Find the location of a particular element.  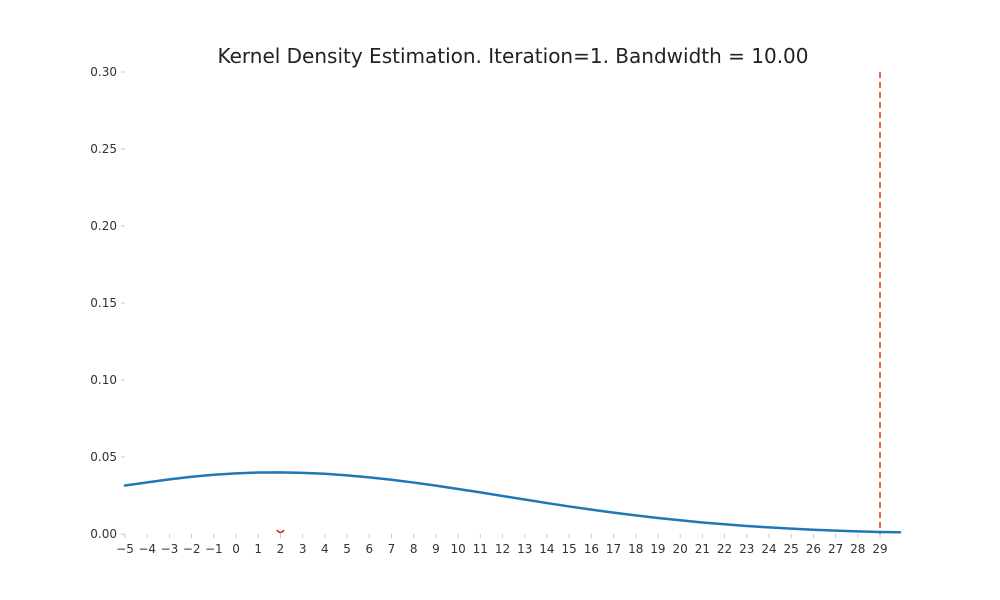

x-tick-label: 4 is located at coordinates (325, 549).